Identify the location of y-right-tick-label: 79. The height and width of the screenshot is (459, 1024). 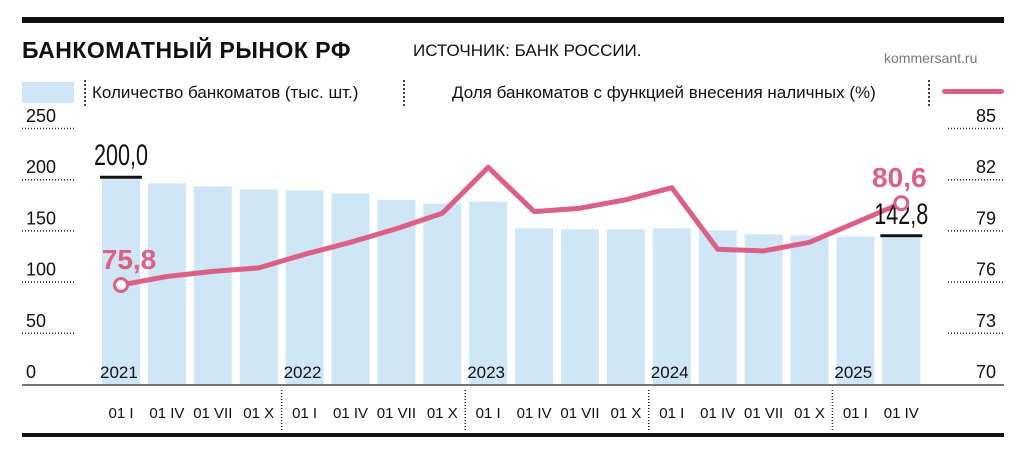
(986, 218).